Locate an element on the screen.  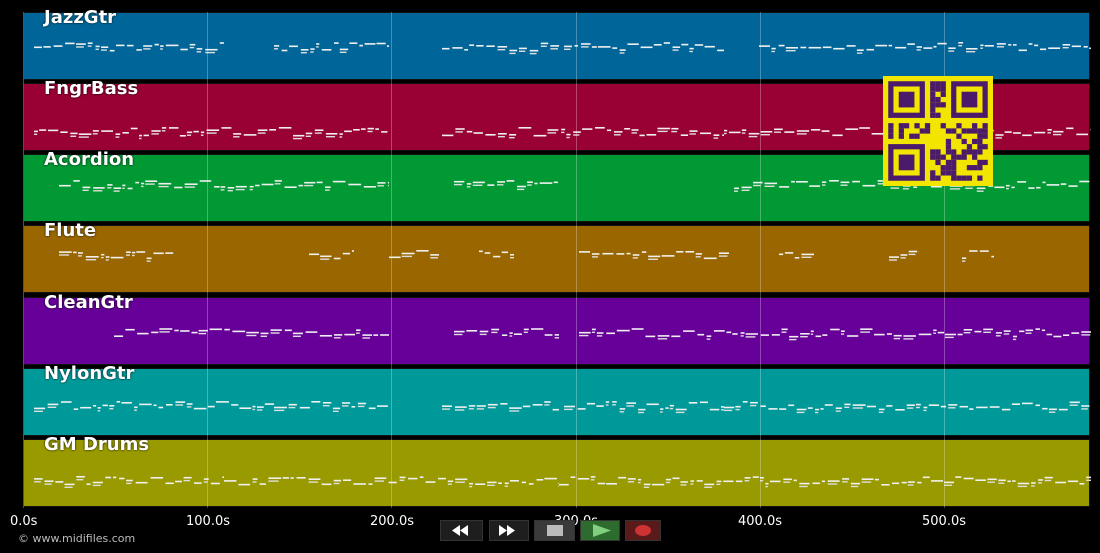
rewind-button is located at coordinates (461, 530).